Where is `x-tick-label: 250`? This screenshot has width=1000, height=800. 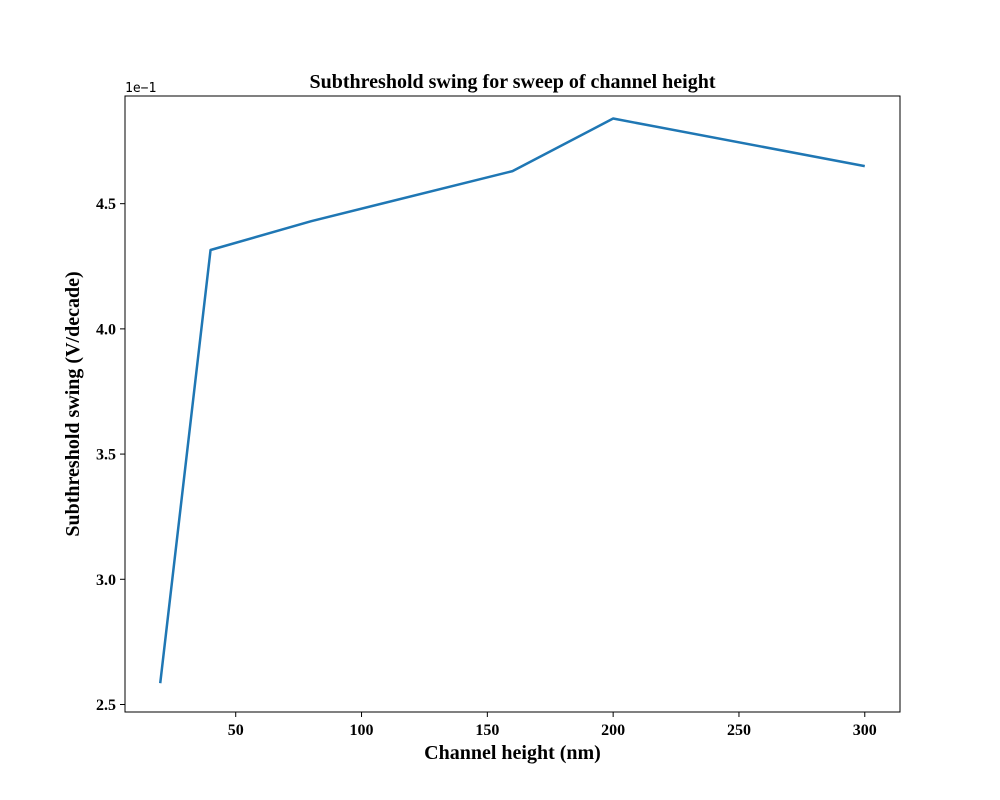 x-tick-label: 250 is located at coordinates (739, 730).